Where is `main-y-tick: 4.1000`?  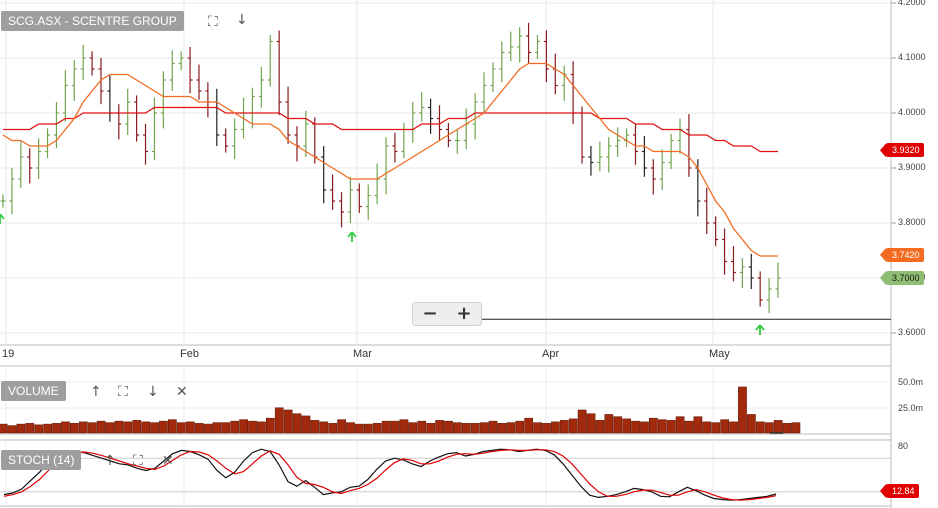
main-y-tick: 4.1000 is located at coordinates (912, 57).